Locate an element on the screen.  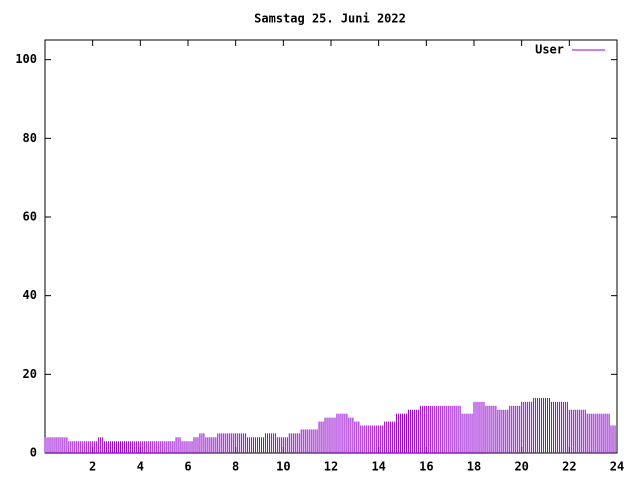
chart-title: Samstag 25. Juni 2022 is located at coordinates (330, 19).